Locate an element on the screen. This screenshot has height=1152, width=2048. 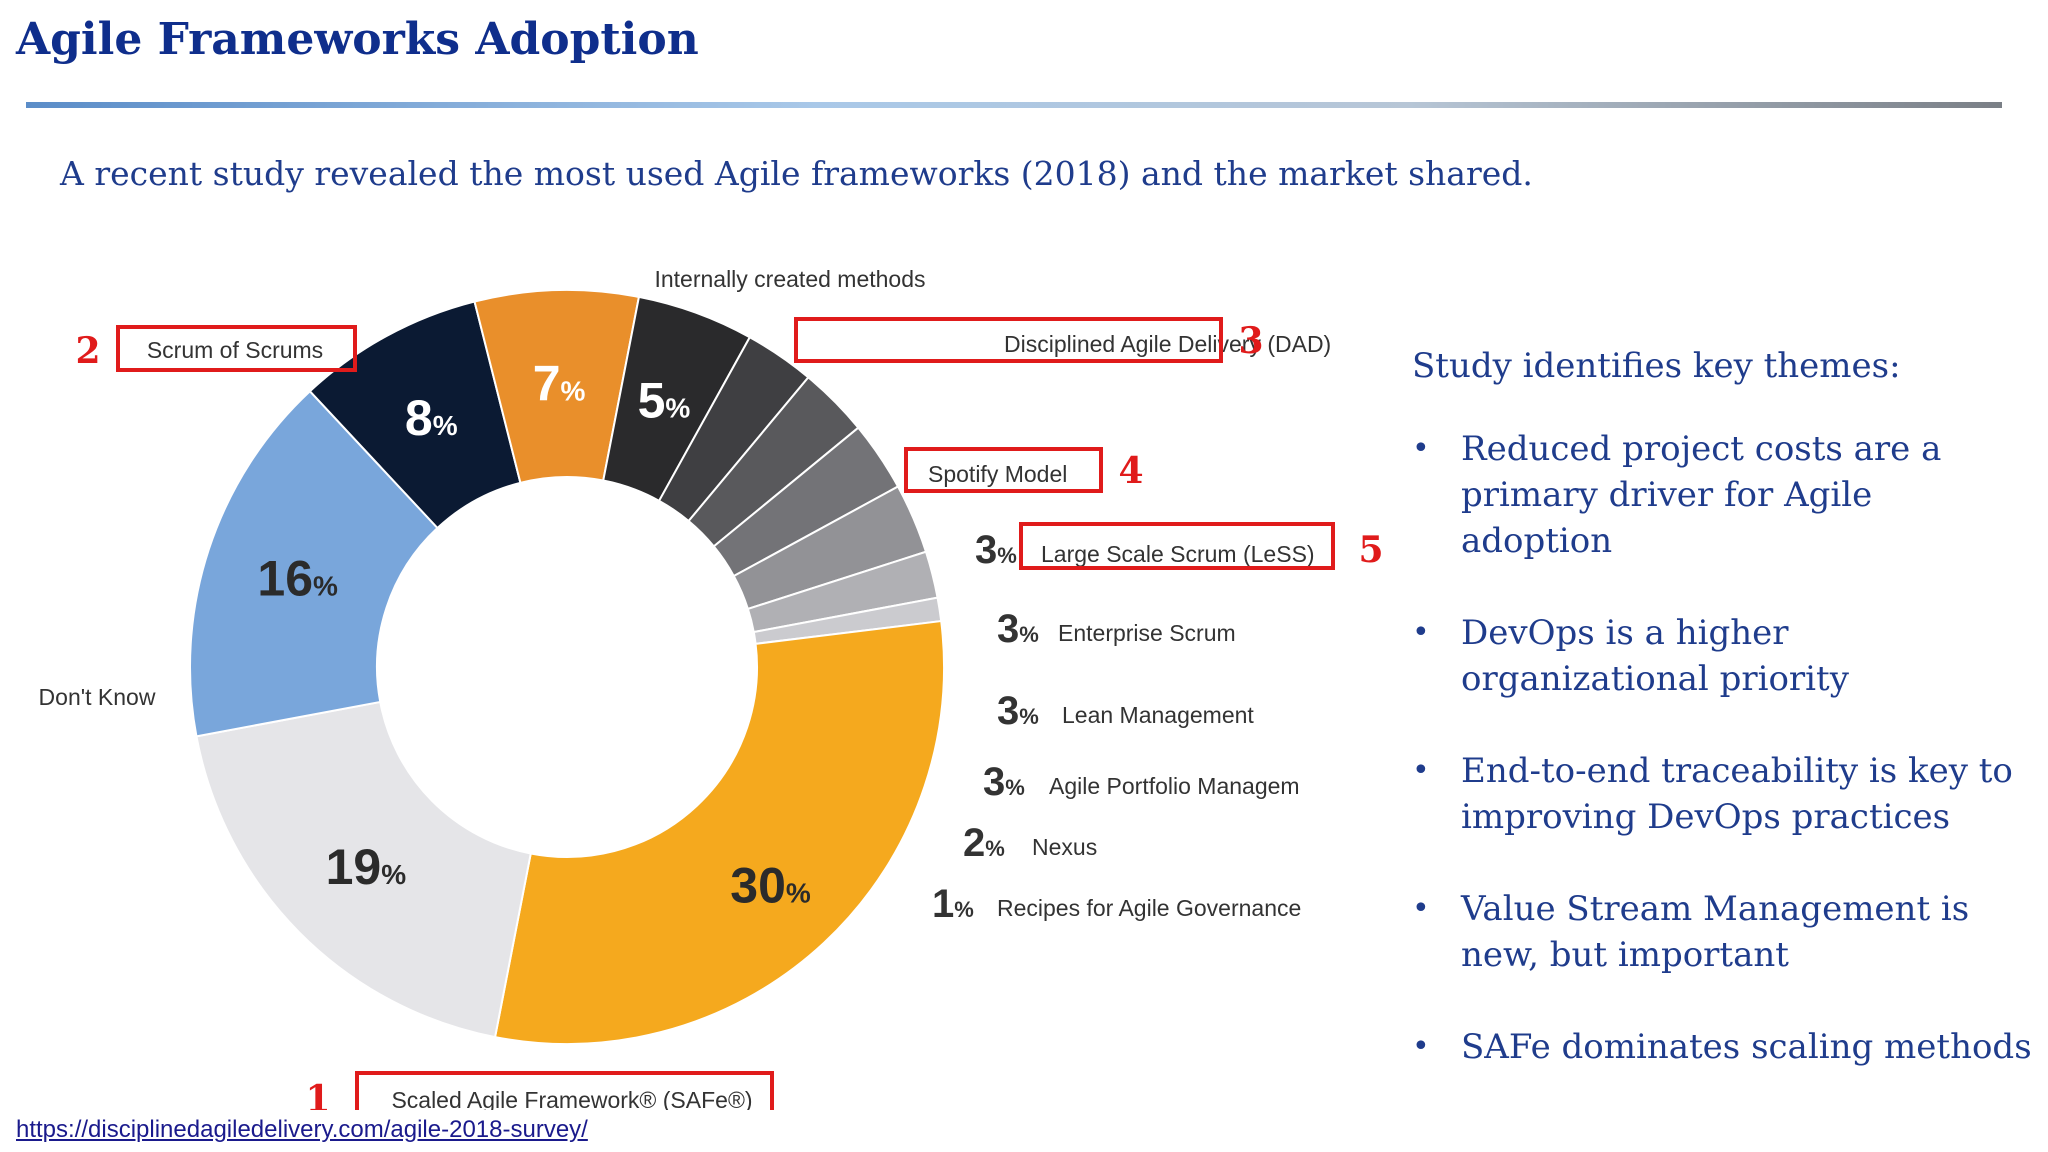
title-divider is located at coordinates (1014, 105).